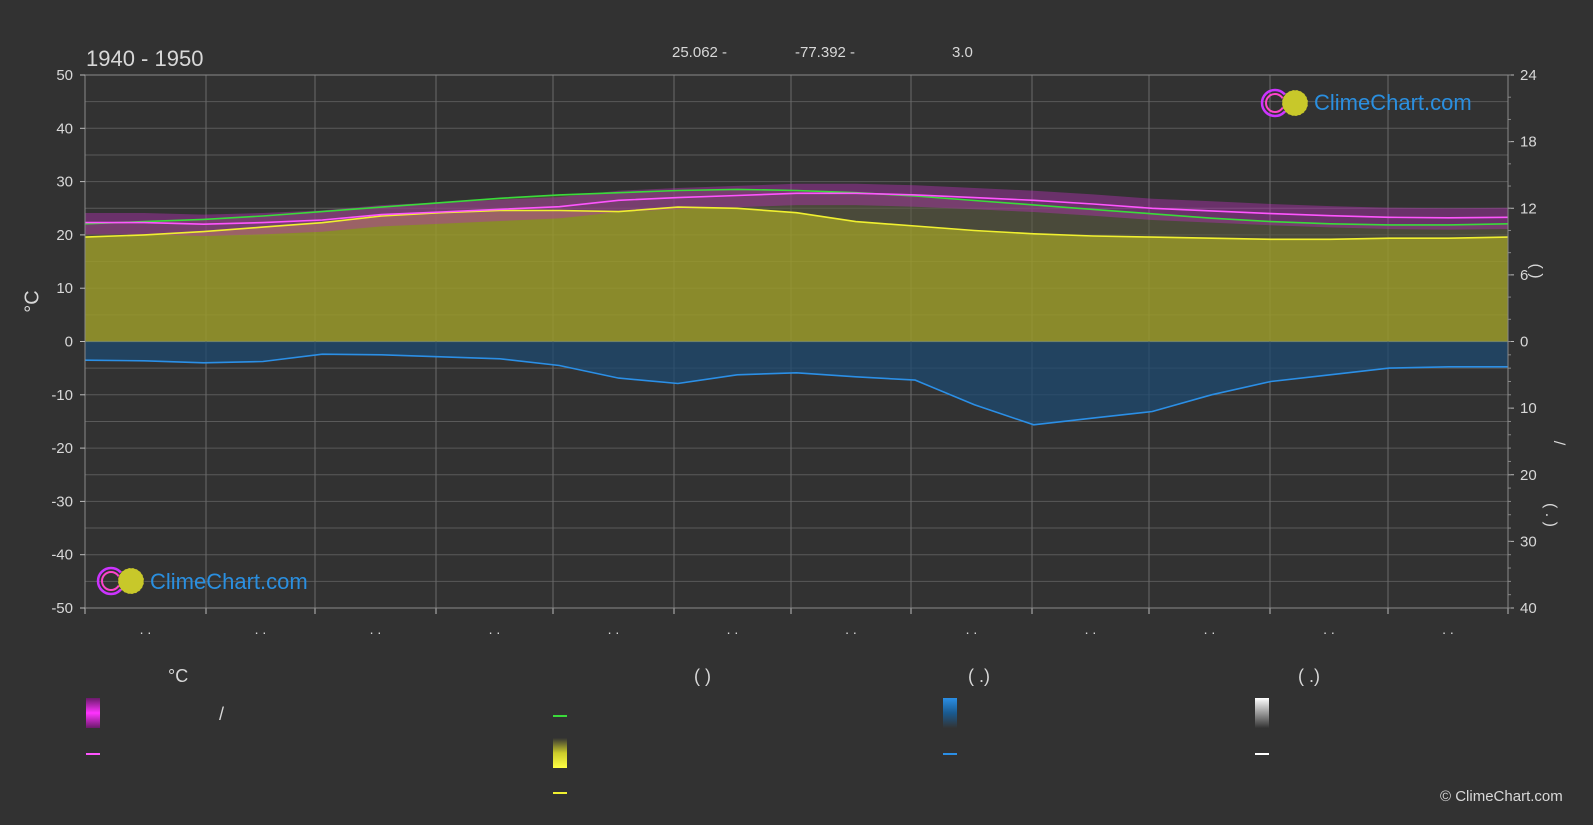  I want to click on legend-snow-header: ( .), so click(1309, 676).